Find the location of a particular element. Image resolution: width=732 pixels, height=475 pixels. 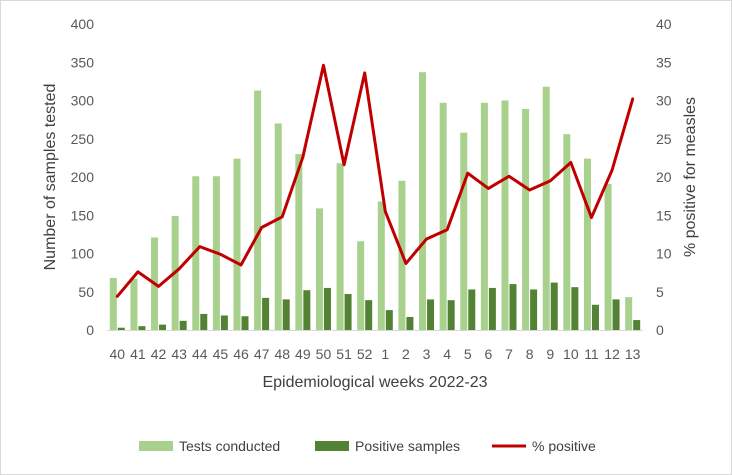

x-tick-label: 50 is located at coordinates (324, 354).